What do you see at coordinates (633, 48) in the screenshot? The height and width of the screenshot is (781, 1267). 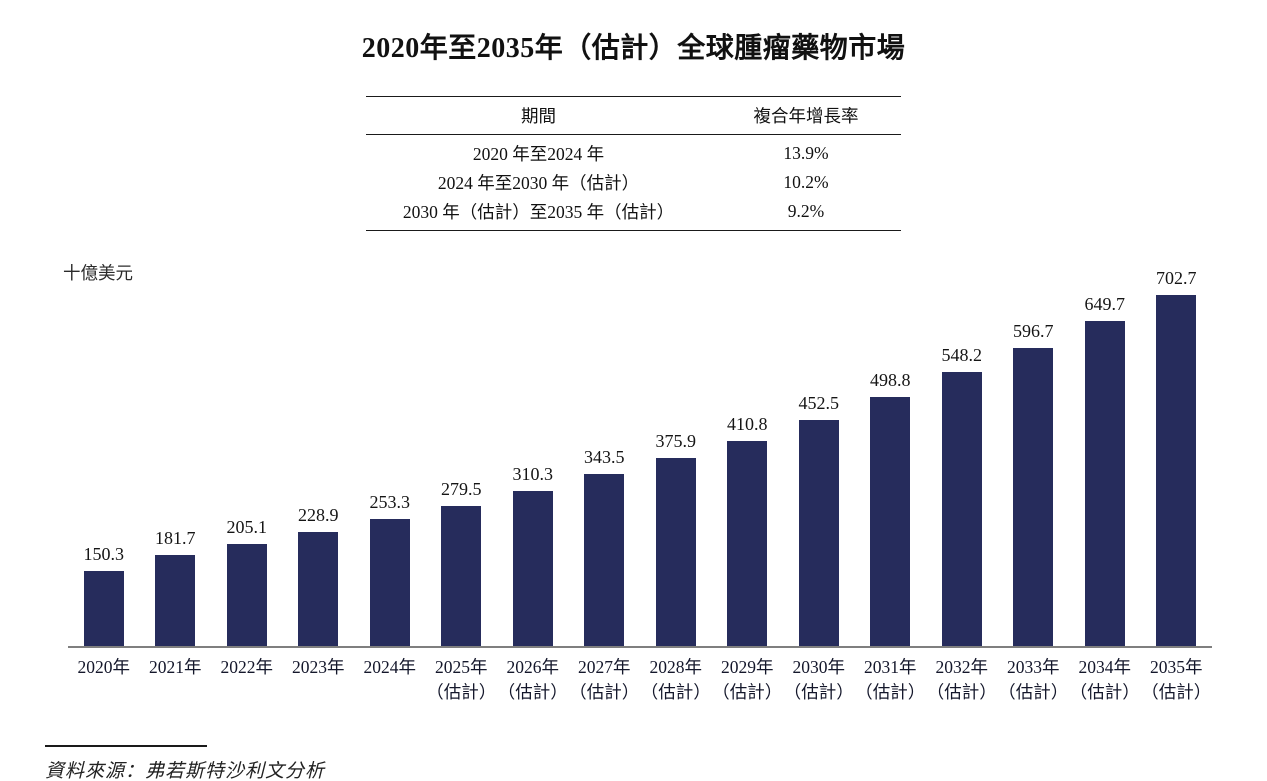 I see `chart-title: 2020年至2035年（估計）全球腫瘤藥物市場` at bounding box center [633, 48].